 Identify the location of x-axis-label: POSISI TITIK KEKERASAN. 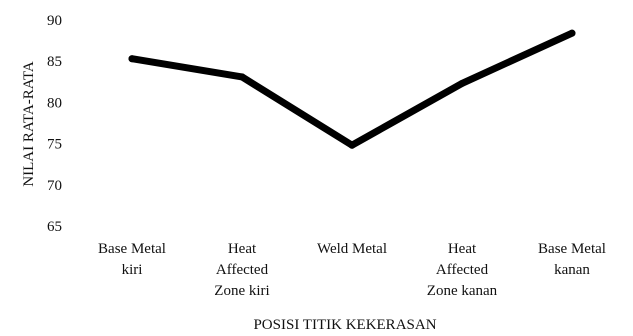
(344, 325).